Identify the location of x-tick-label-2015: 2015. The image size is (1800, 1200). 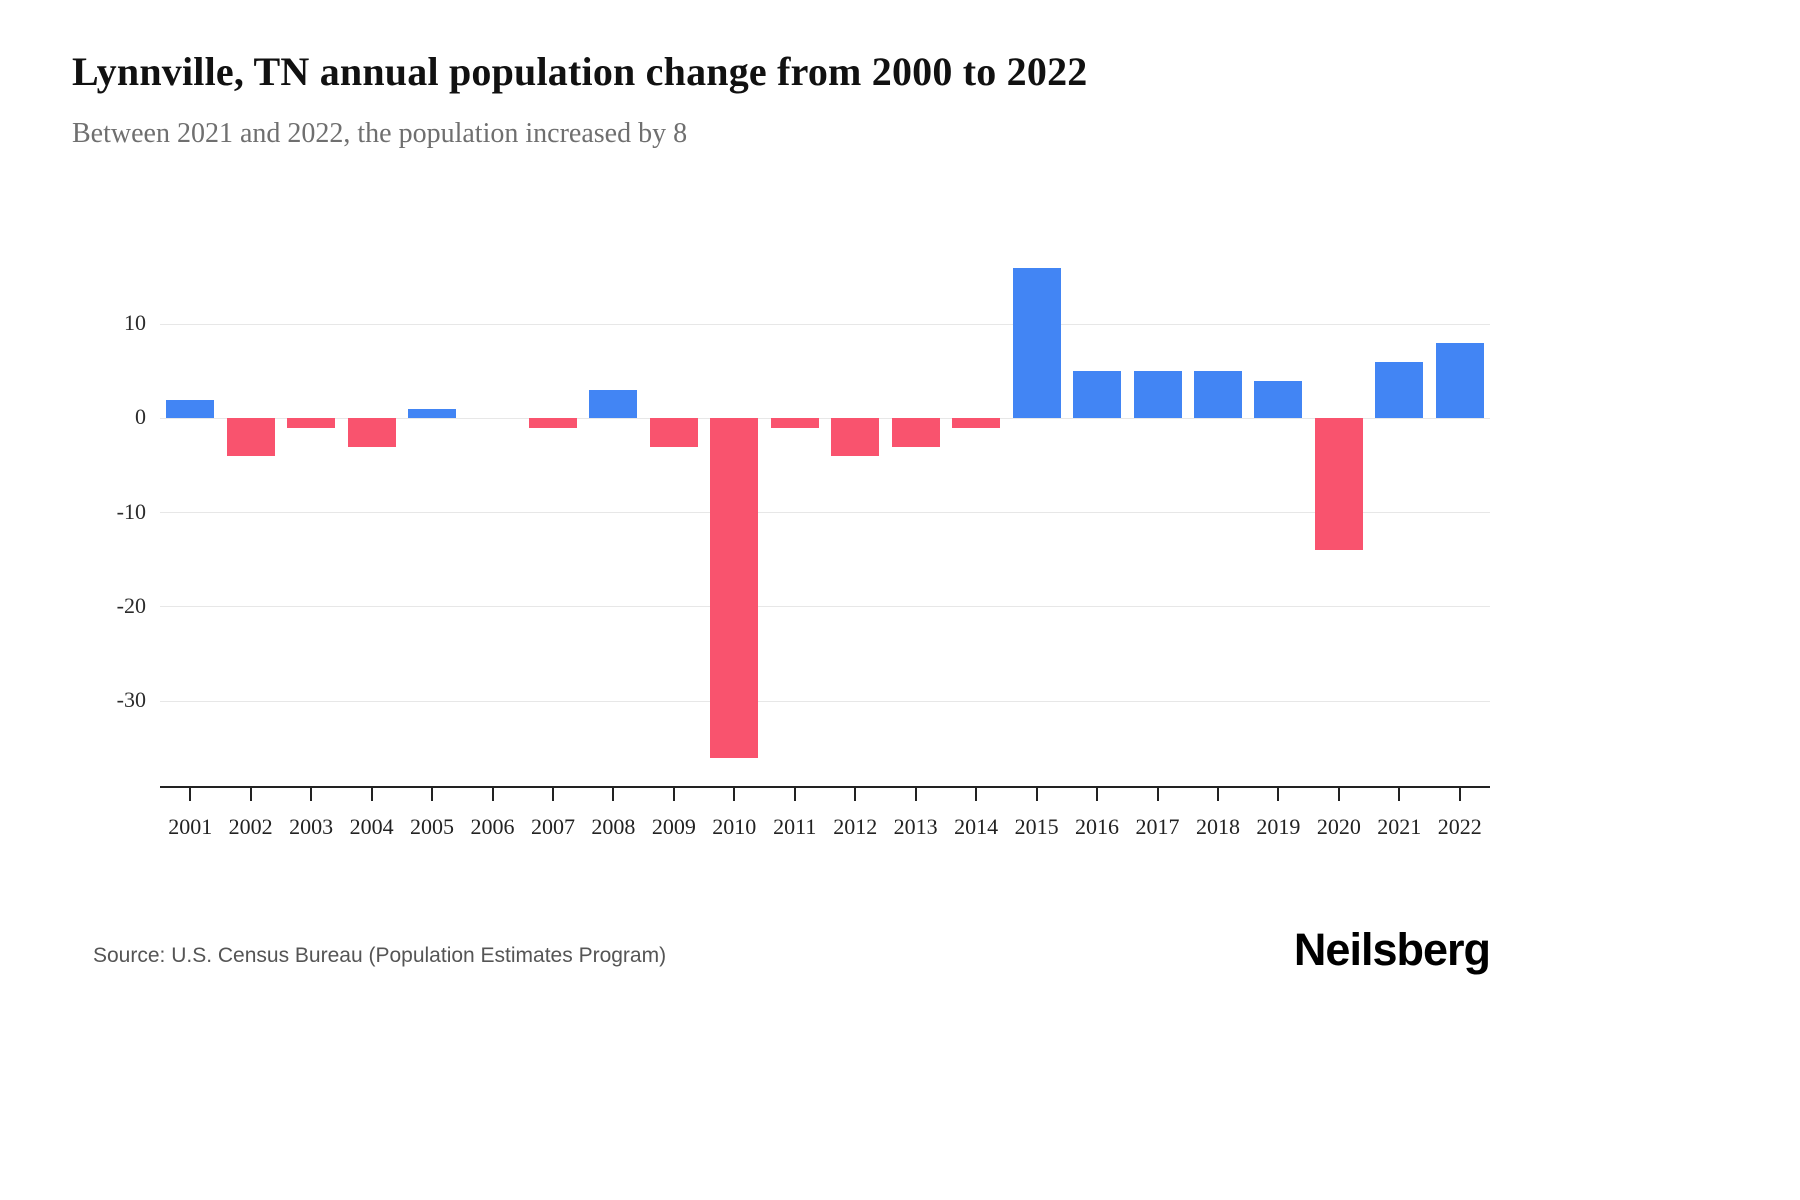
(1036, 826).